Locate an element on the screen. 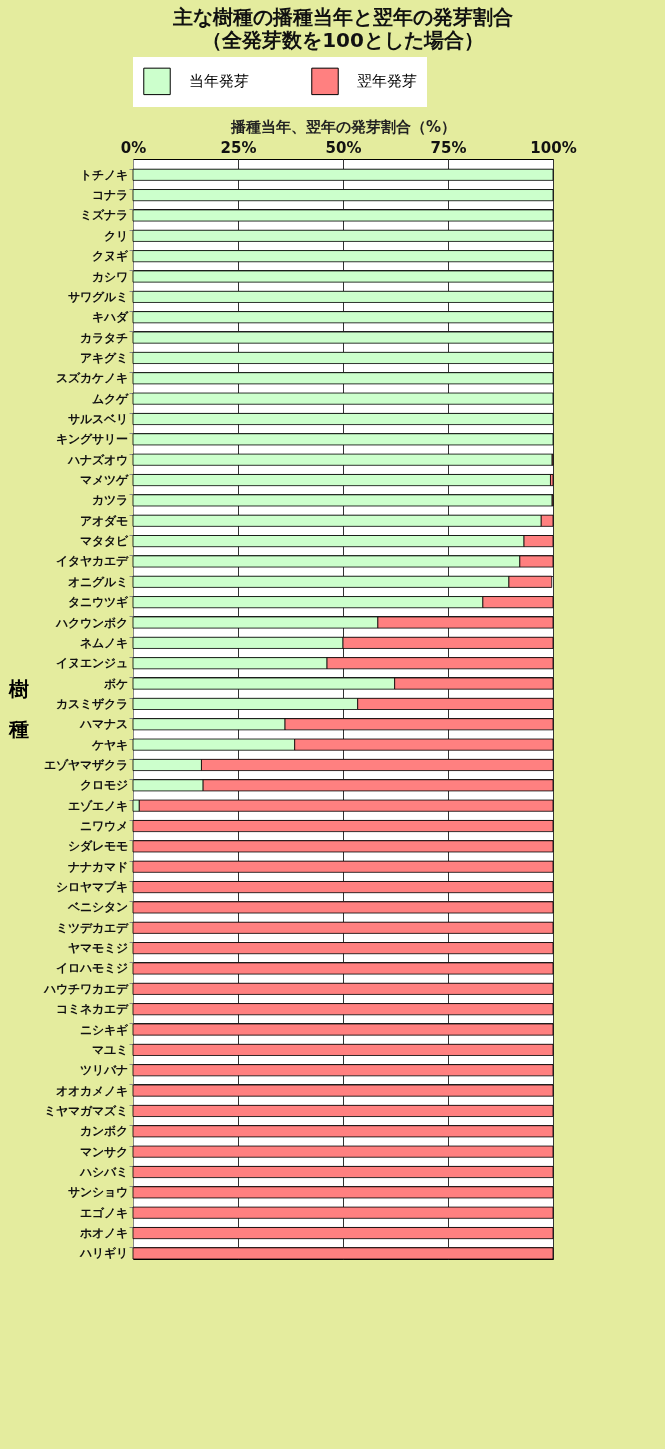 Image resolution: width=665 pixels, height=1449 pixels. y-tick-label: クリ is located at coordinates (115, 235).